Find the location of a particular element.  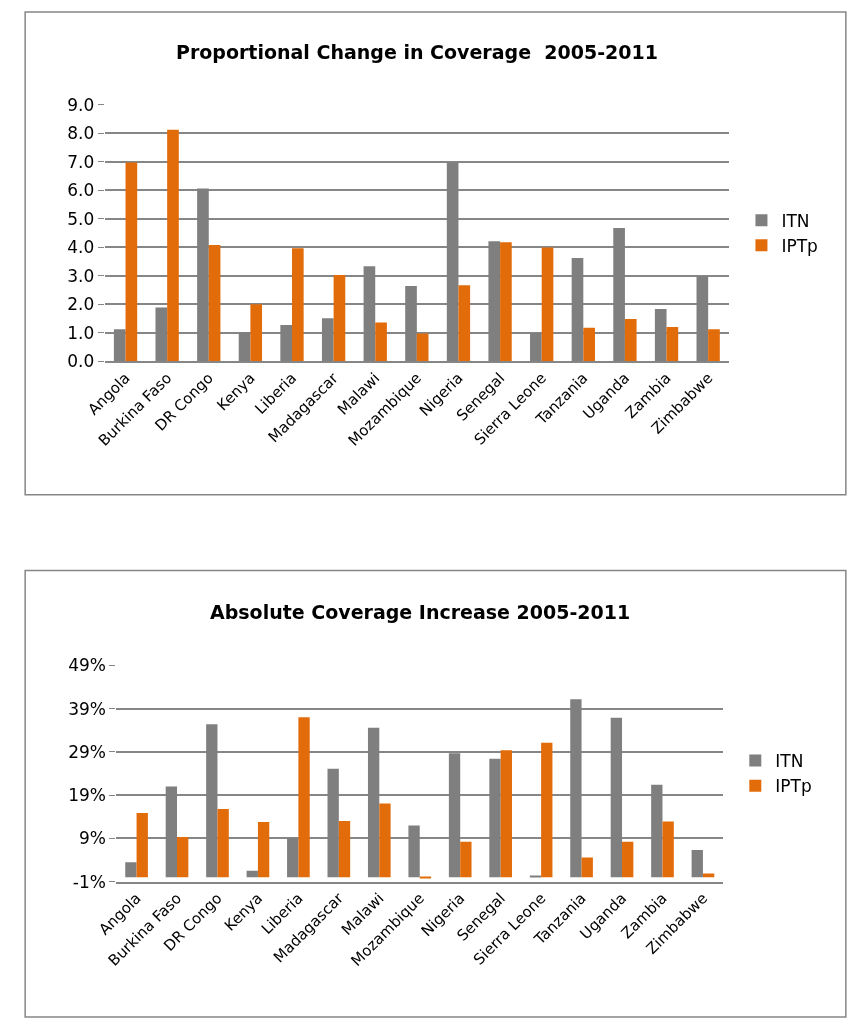

y-tick-label: 2.0 is located at coordinates (81, 304).